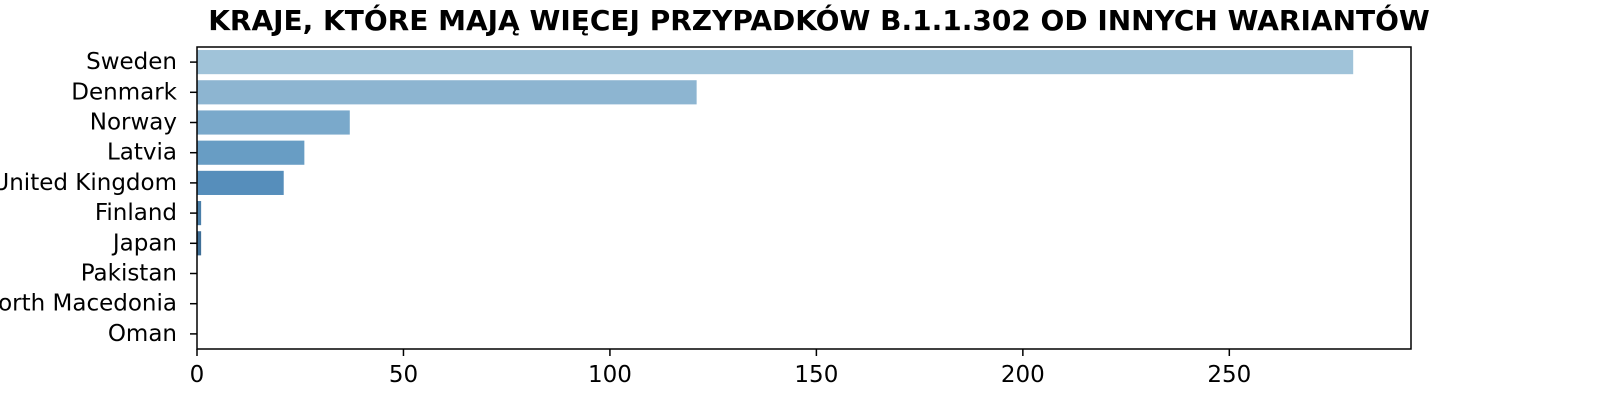 The height and width of the screenshot is (400, 1600). I want to click on y-tick-label: United Kingdom, so click(88, 183).